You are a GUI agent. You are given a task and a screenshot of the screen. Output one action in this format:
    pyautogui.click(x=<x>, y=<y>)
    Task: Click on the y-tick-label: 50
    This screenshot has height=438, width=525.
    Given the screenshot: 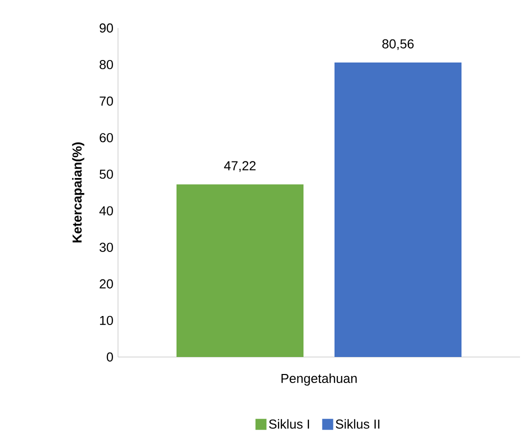 What is the action you would take?
    pyautogui.click(x=106, y=174)
    